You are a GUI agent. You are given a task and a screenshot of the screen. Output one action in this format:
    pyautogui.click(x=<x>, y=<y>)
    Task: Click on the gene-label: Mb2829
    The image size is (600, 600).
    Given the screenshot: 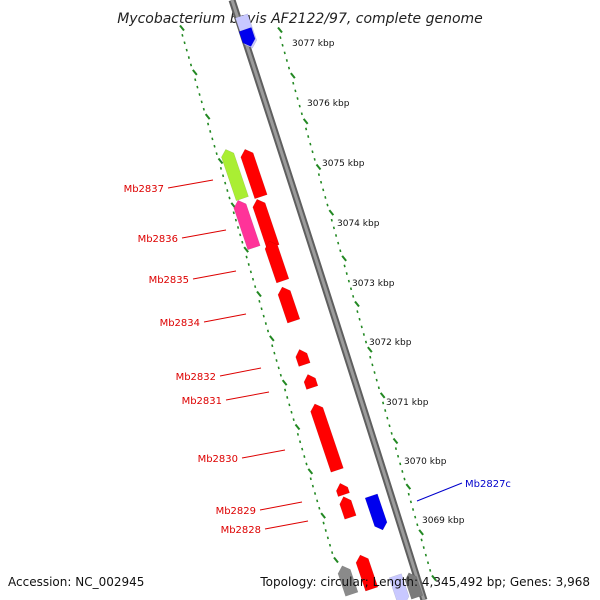 What is the action you would take?
    pyautogui.click(x=236, y=511)
    